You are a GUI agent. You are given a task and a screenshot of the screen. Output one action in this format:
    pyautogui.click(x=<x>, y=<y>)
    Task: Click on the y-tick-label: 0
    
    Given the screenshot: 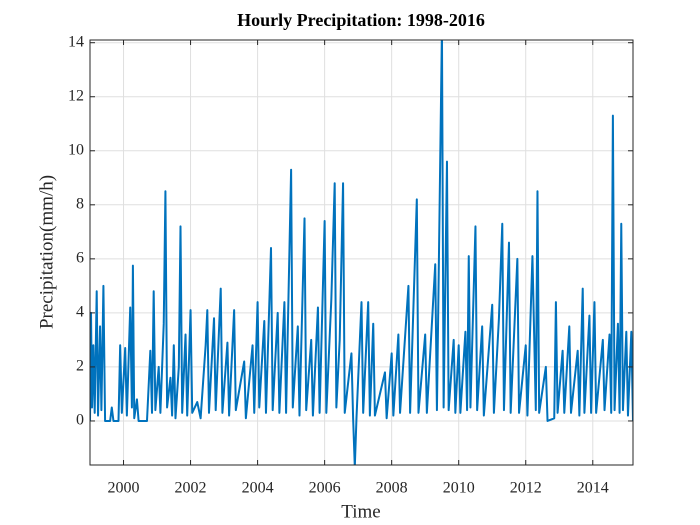 What is the action you would take?
    pyautogui.click(x=80, y=420)
    